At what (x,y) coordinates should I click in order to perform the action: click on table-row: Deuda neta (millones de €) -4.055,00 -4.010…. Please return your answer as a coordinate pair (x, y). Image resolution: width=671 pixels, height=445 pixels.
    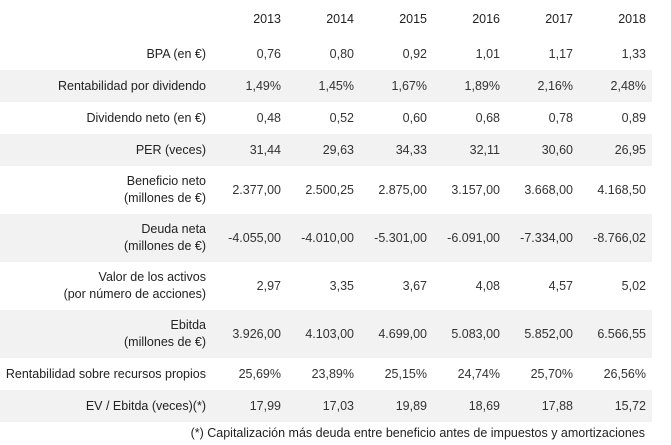
    Looking at the image, I should click on (326, 238).